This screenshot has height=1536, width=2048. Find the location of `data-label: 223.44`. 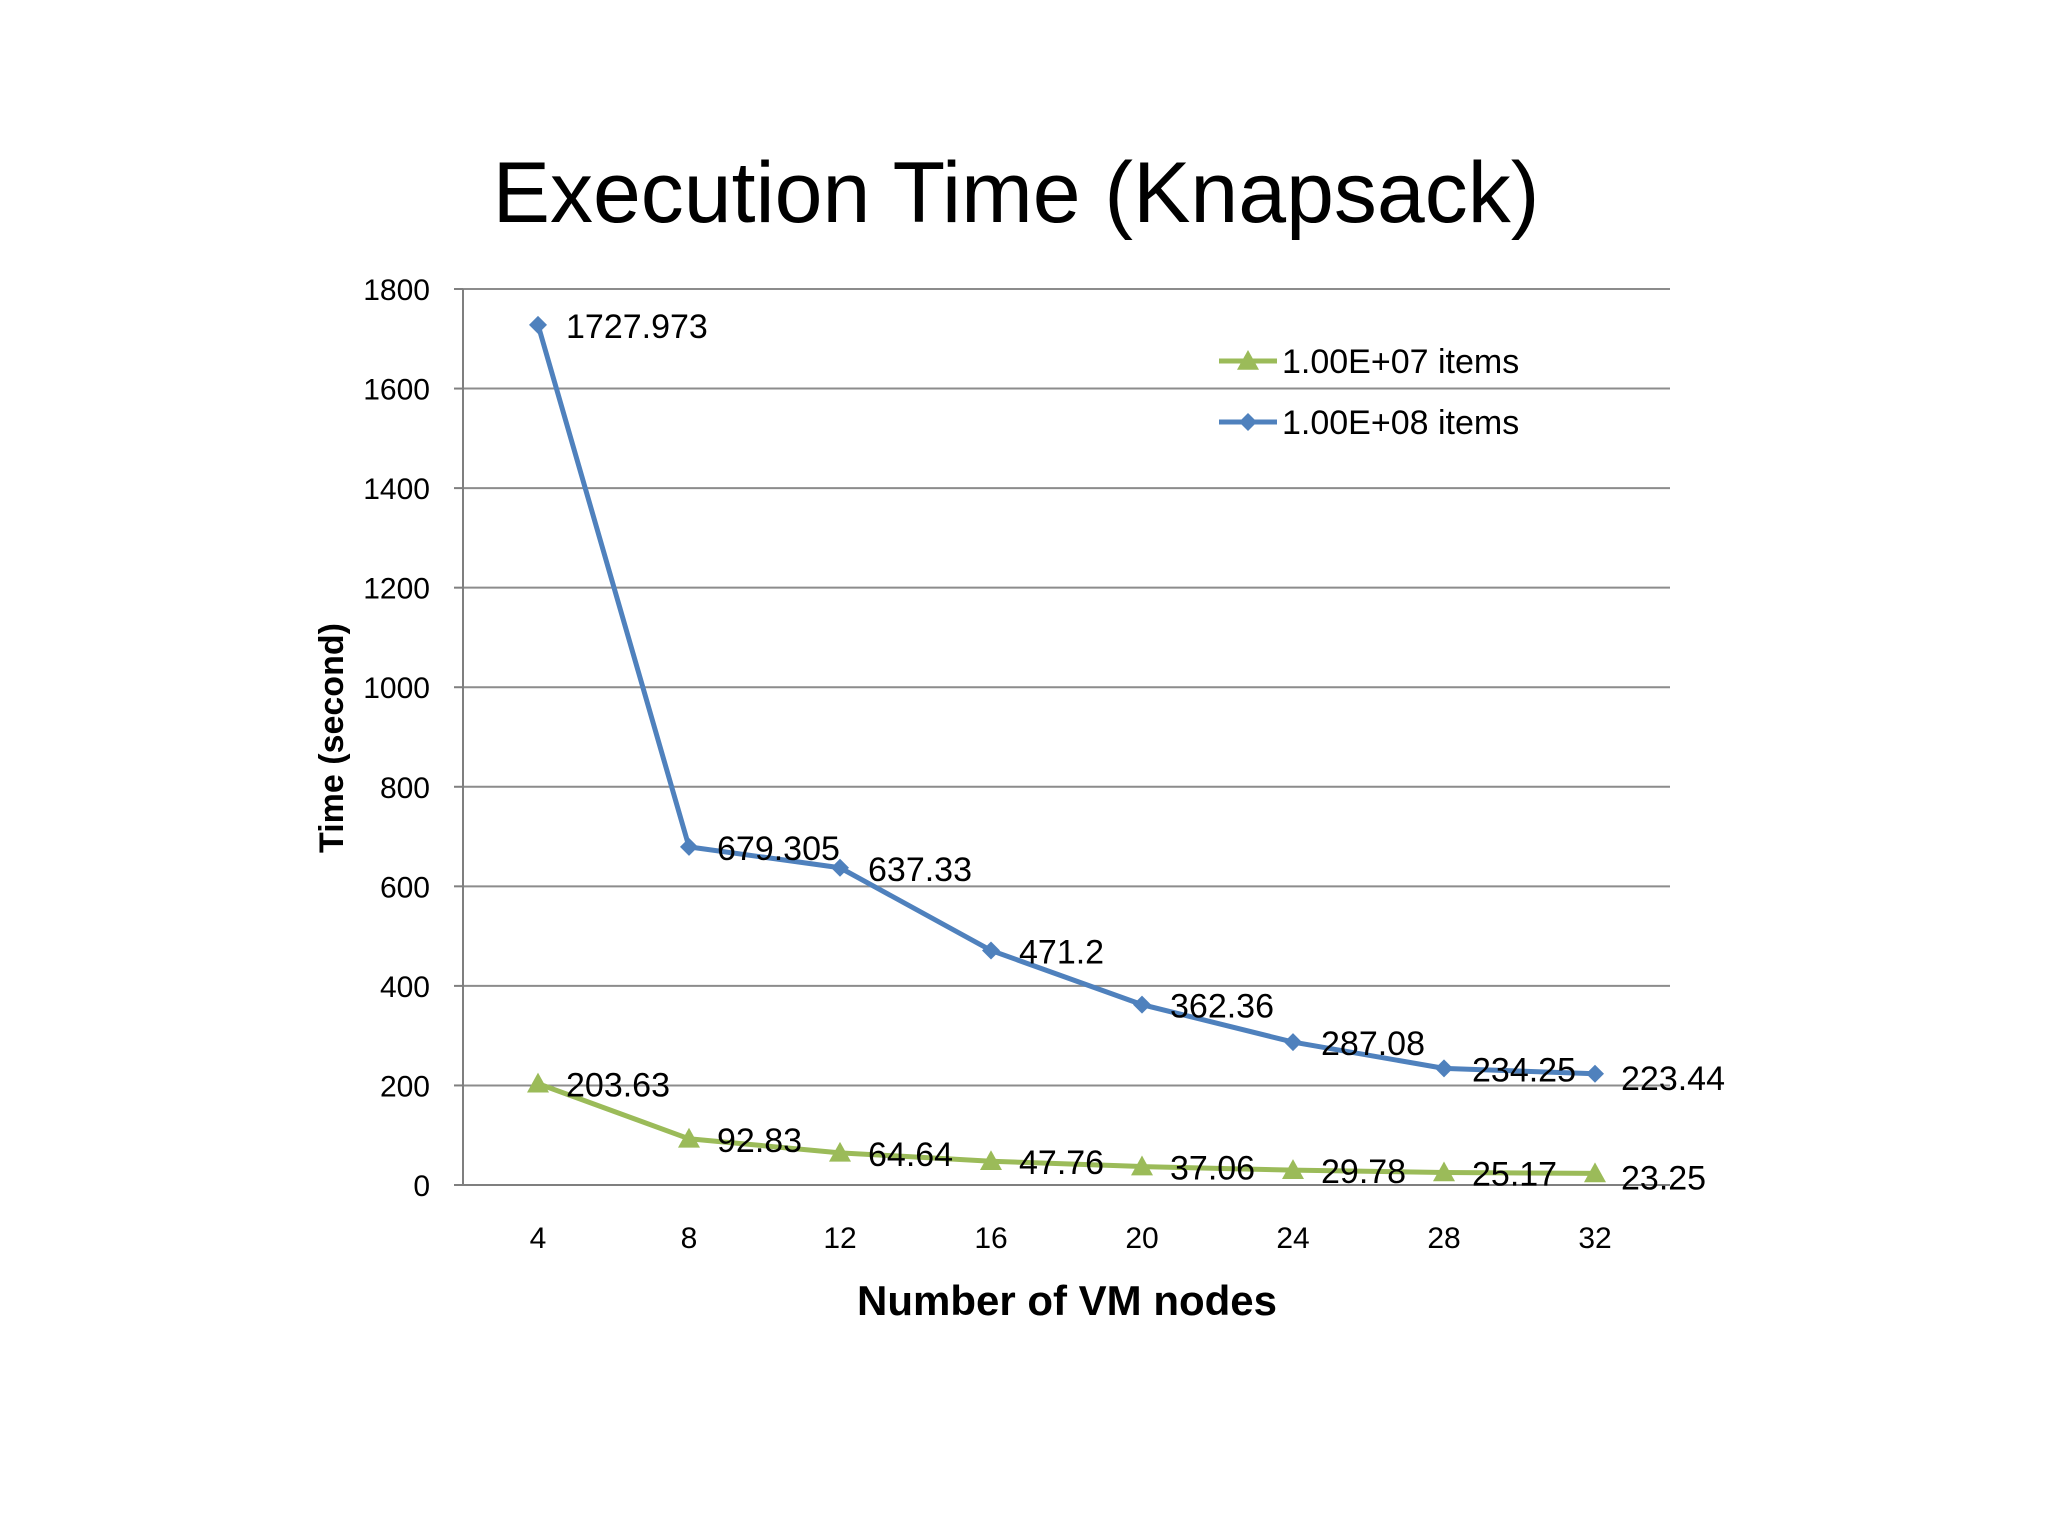

data-label: 223.44 is located at coordinates (1673, 1079).